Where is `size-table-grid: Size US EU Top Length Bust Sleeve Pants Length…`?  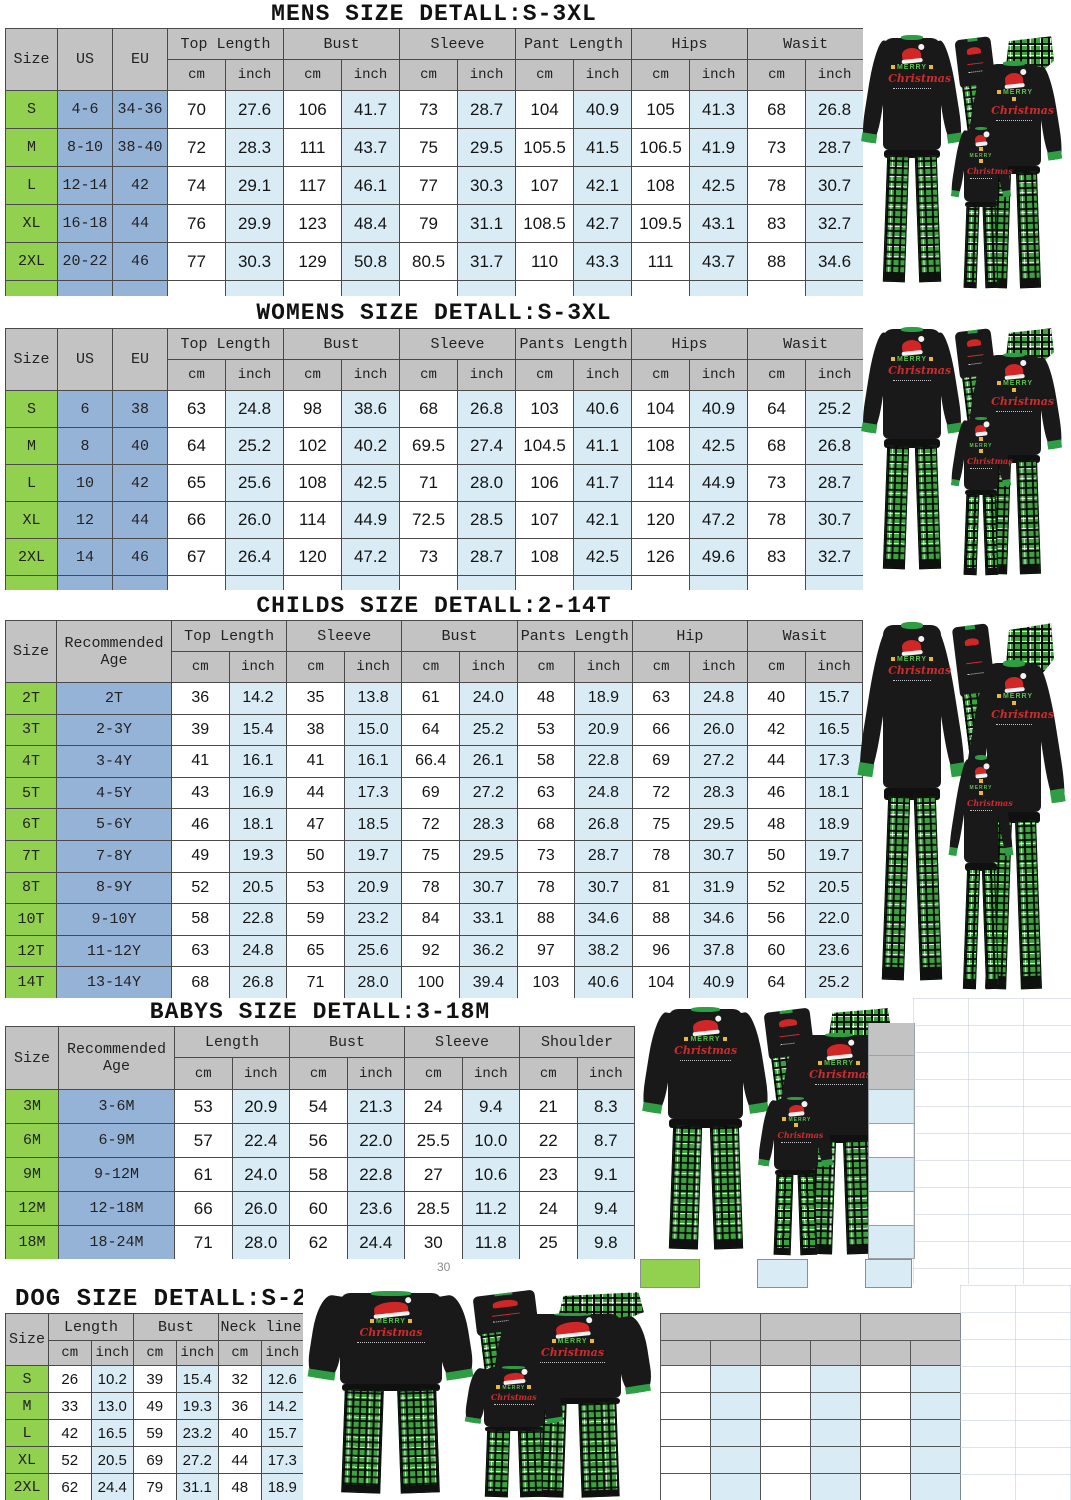 size-table-grid: Size US EU Top Length Bust Sleeve Pants Length… is located at coordinates (434, 459).